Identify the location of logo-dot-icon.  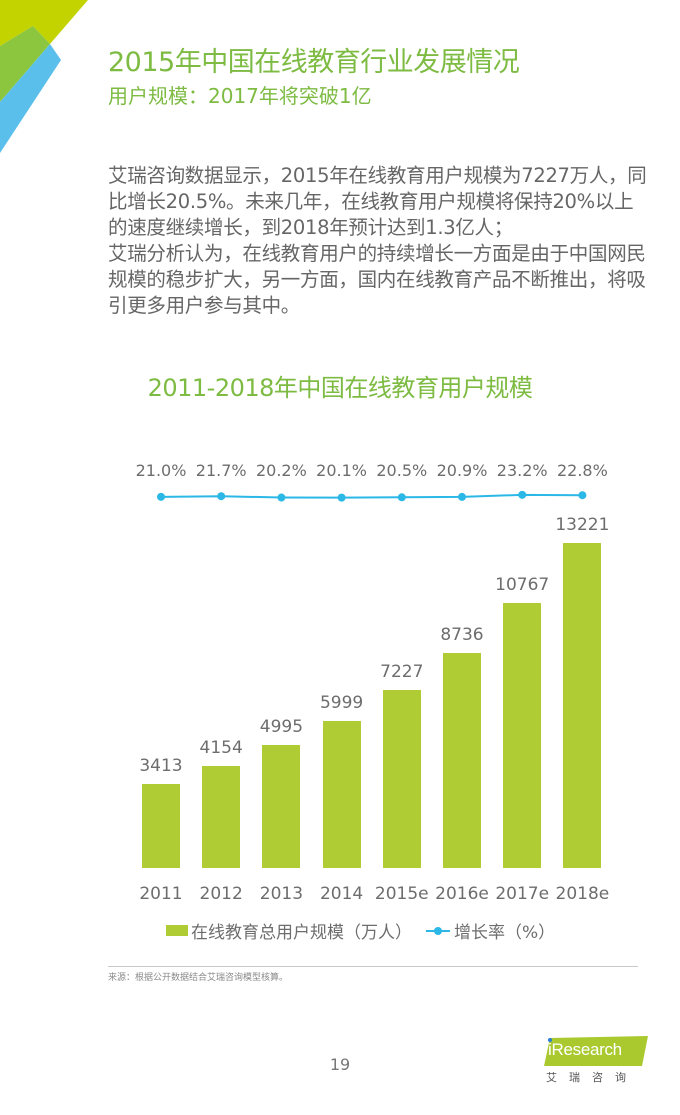
(550, 1040).